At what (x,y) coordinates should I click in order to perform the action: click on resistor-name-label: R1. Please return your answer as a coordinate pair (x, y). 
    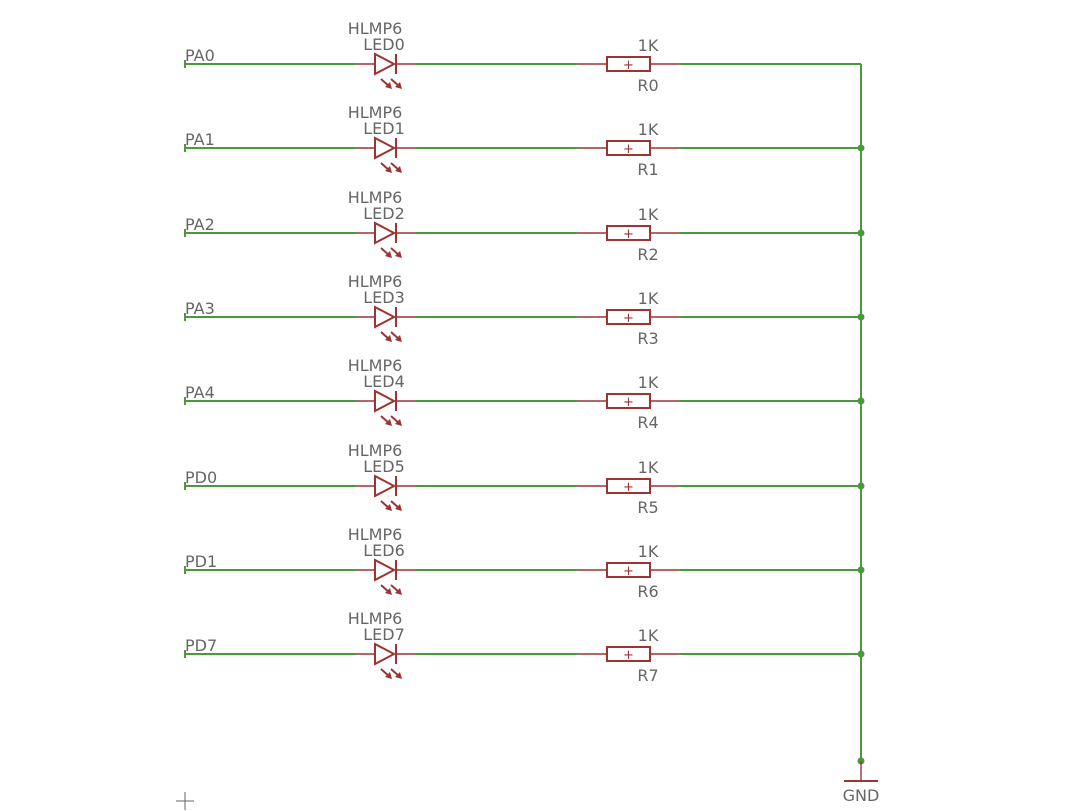
    Looking at the image, I should click on (647, 169).